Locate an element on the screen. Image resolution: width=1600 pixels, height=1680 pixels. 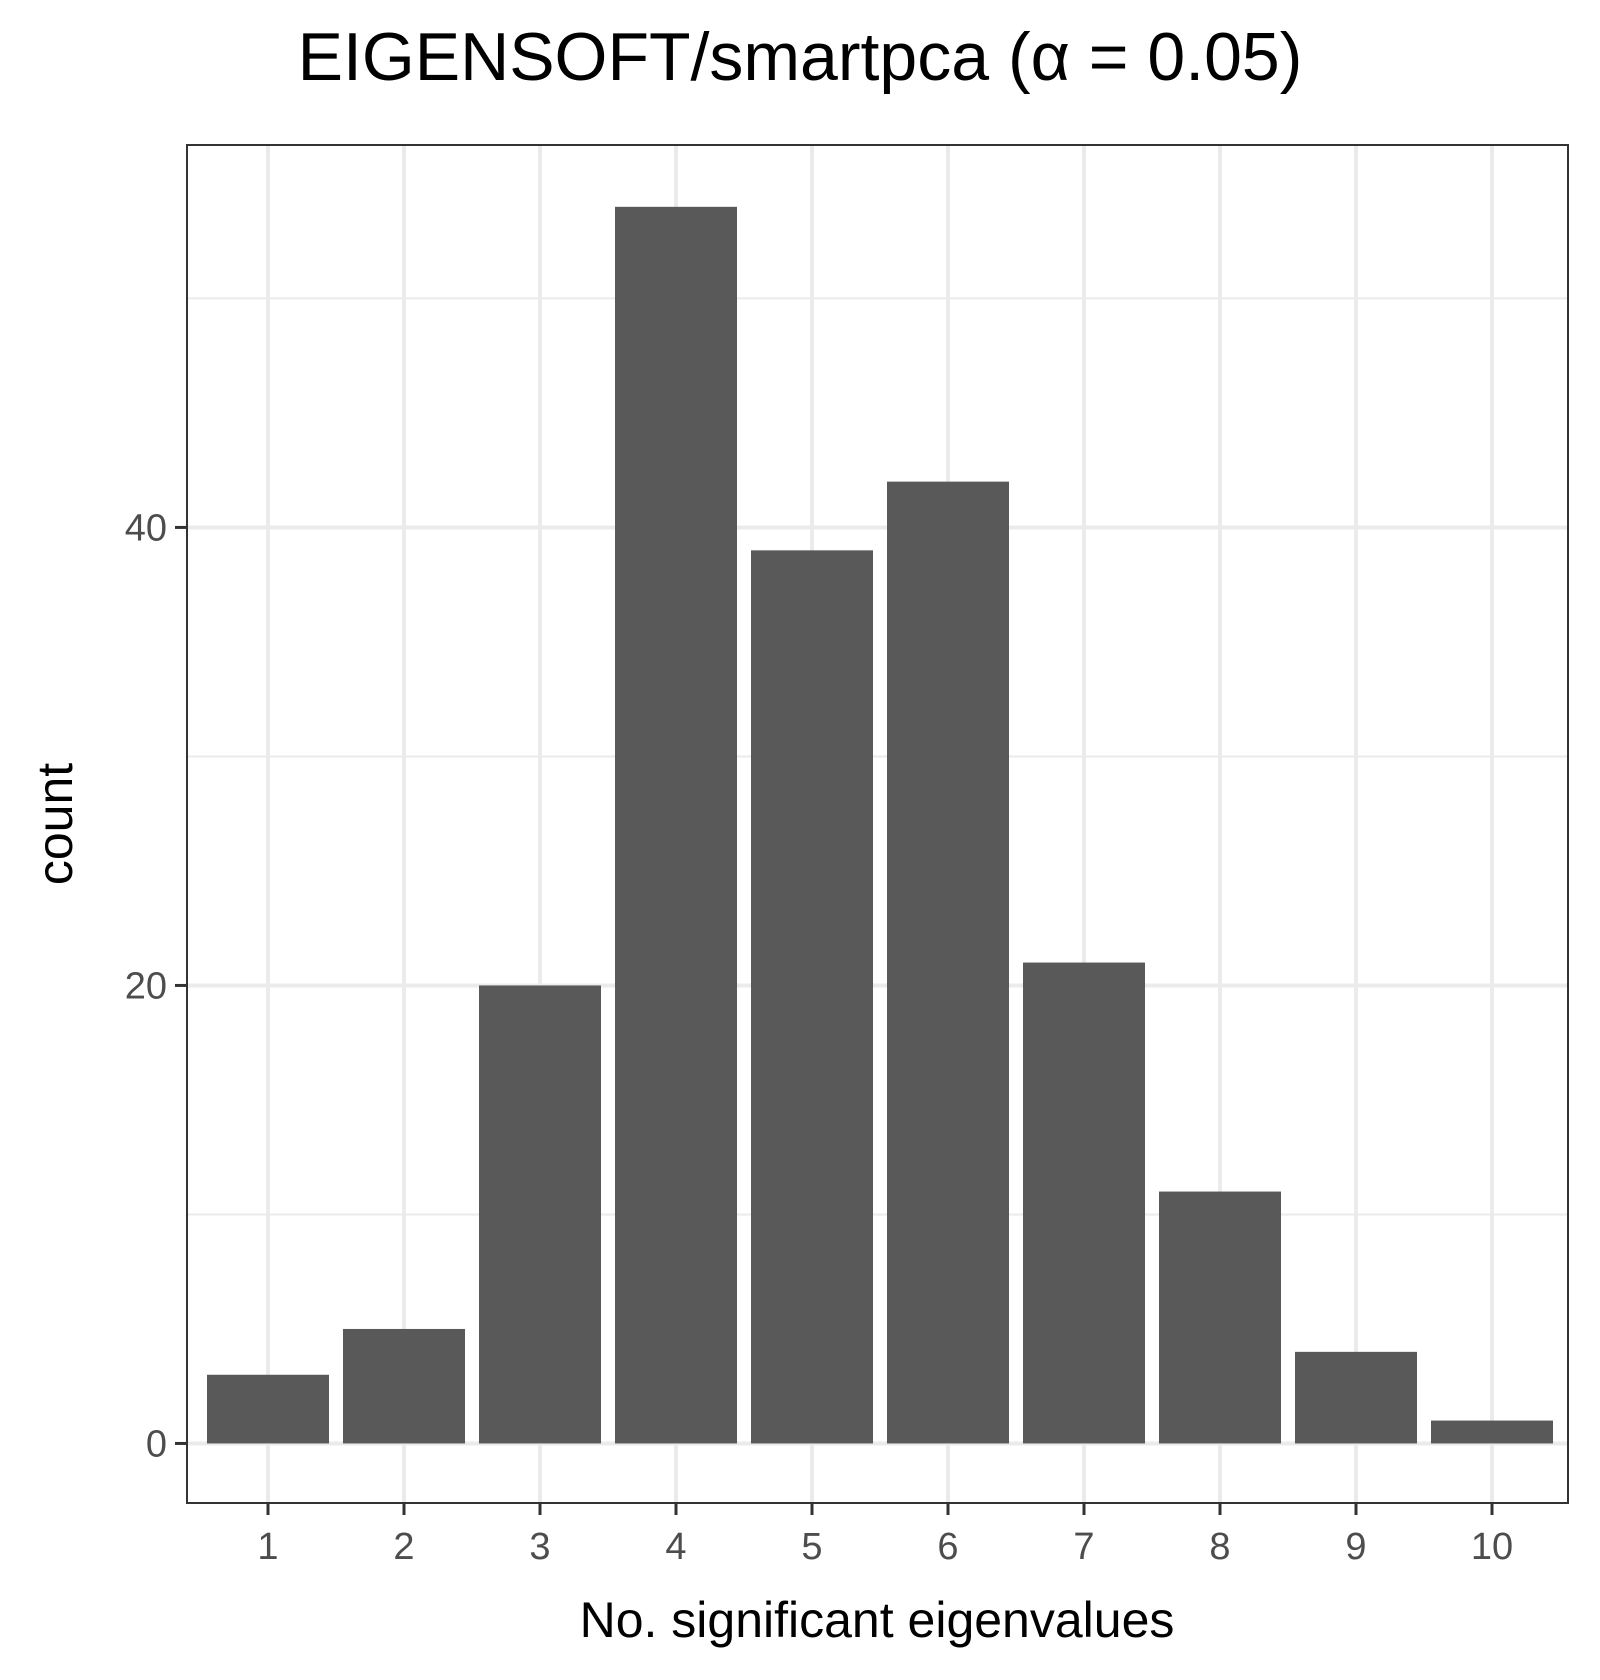
x-tick-label: 4 is located at coordinates (675, 1547).